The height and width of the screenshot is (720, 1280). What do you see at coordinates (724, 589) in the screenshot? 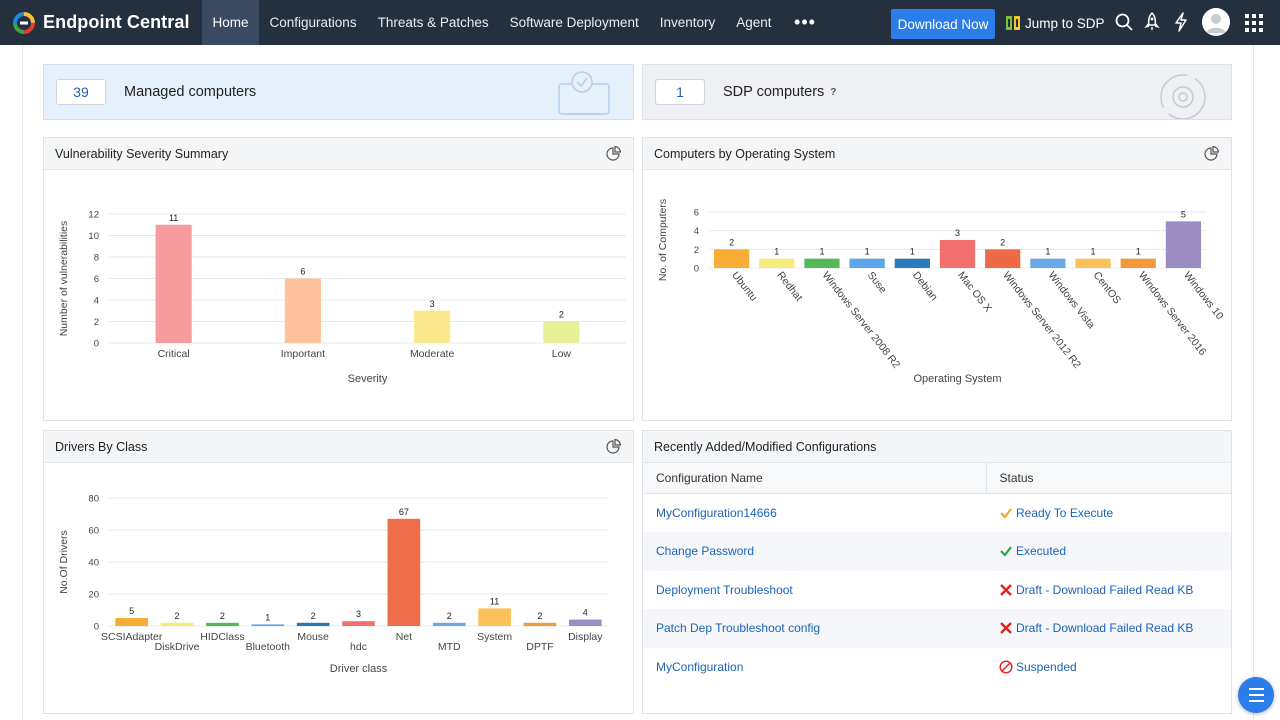
I see `config-name-link: Deployment Troubleshoot` at bounding box center [724, 589].